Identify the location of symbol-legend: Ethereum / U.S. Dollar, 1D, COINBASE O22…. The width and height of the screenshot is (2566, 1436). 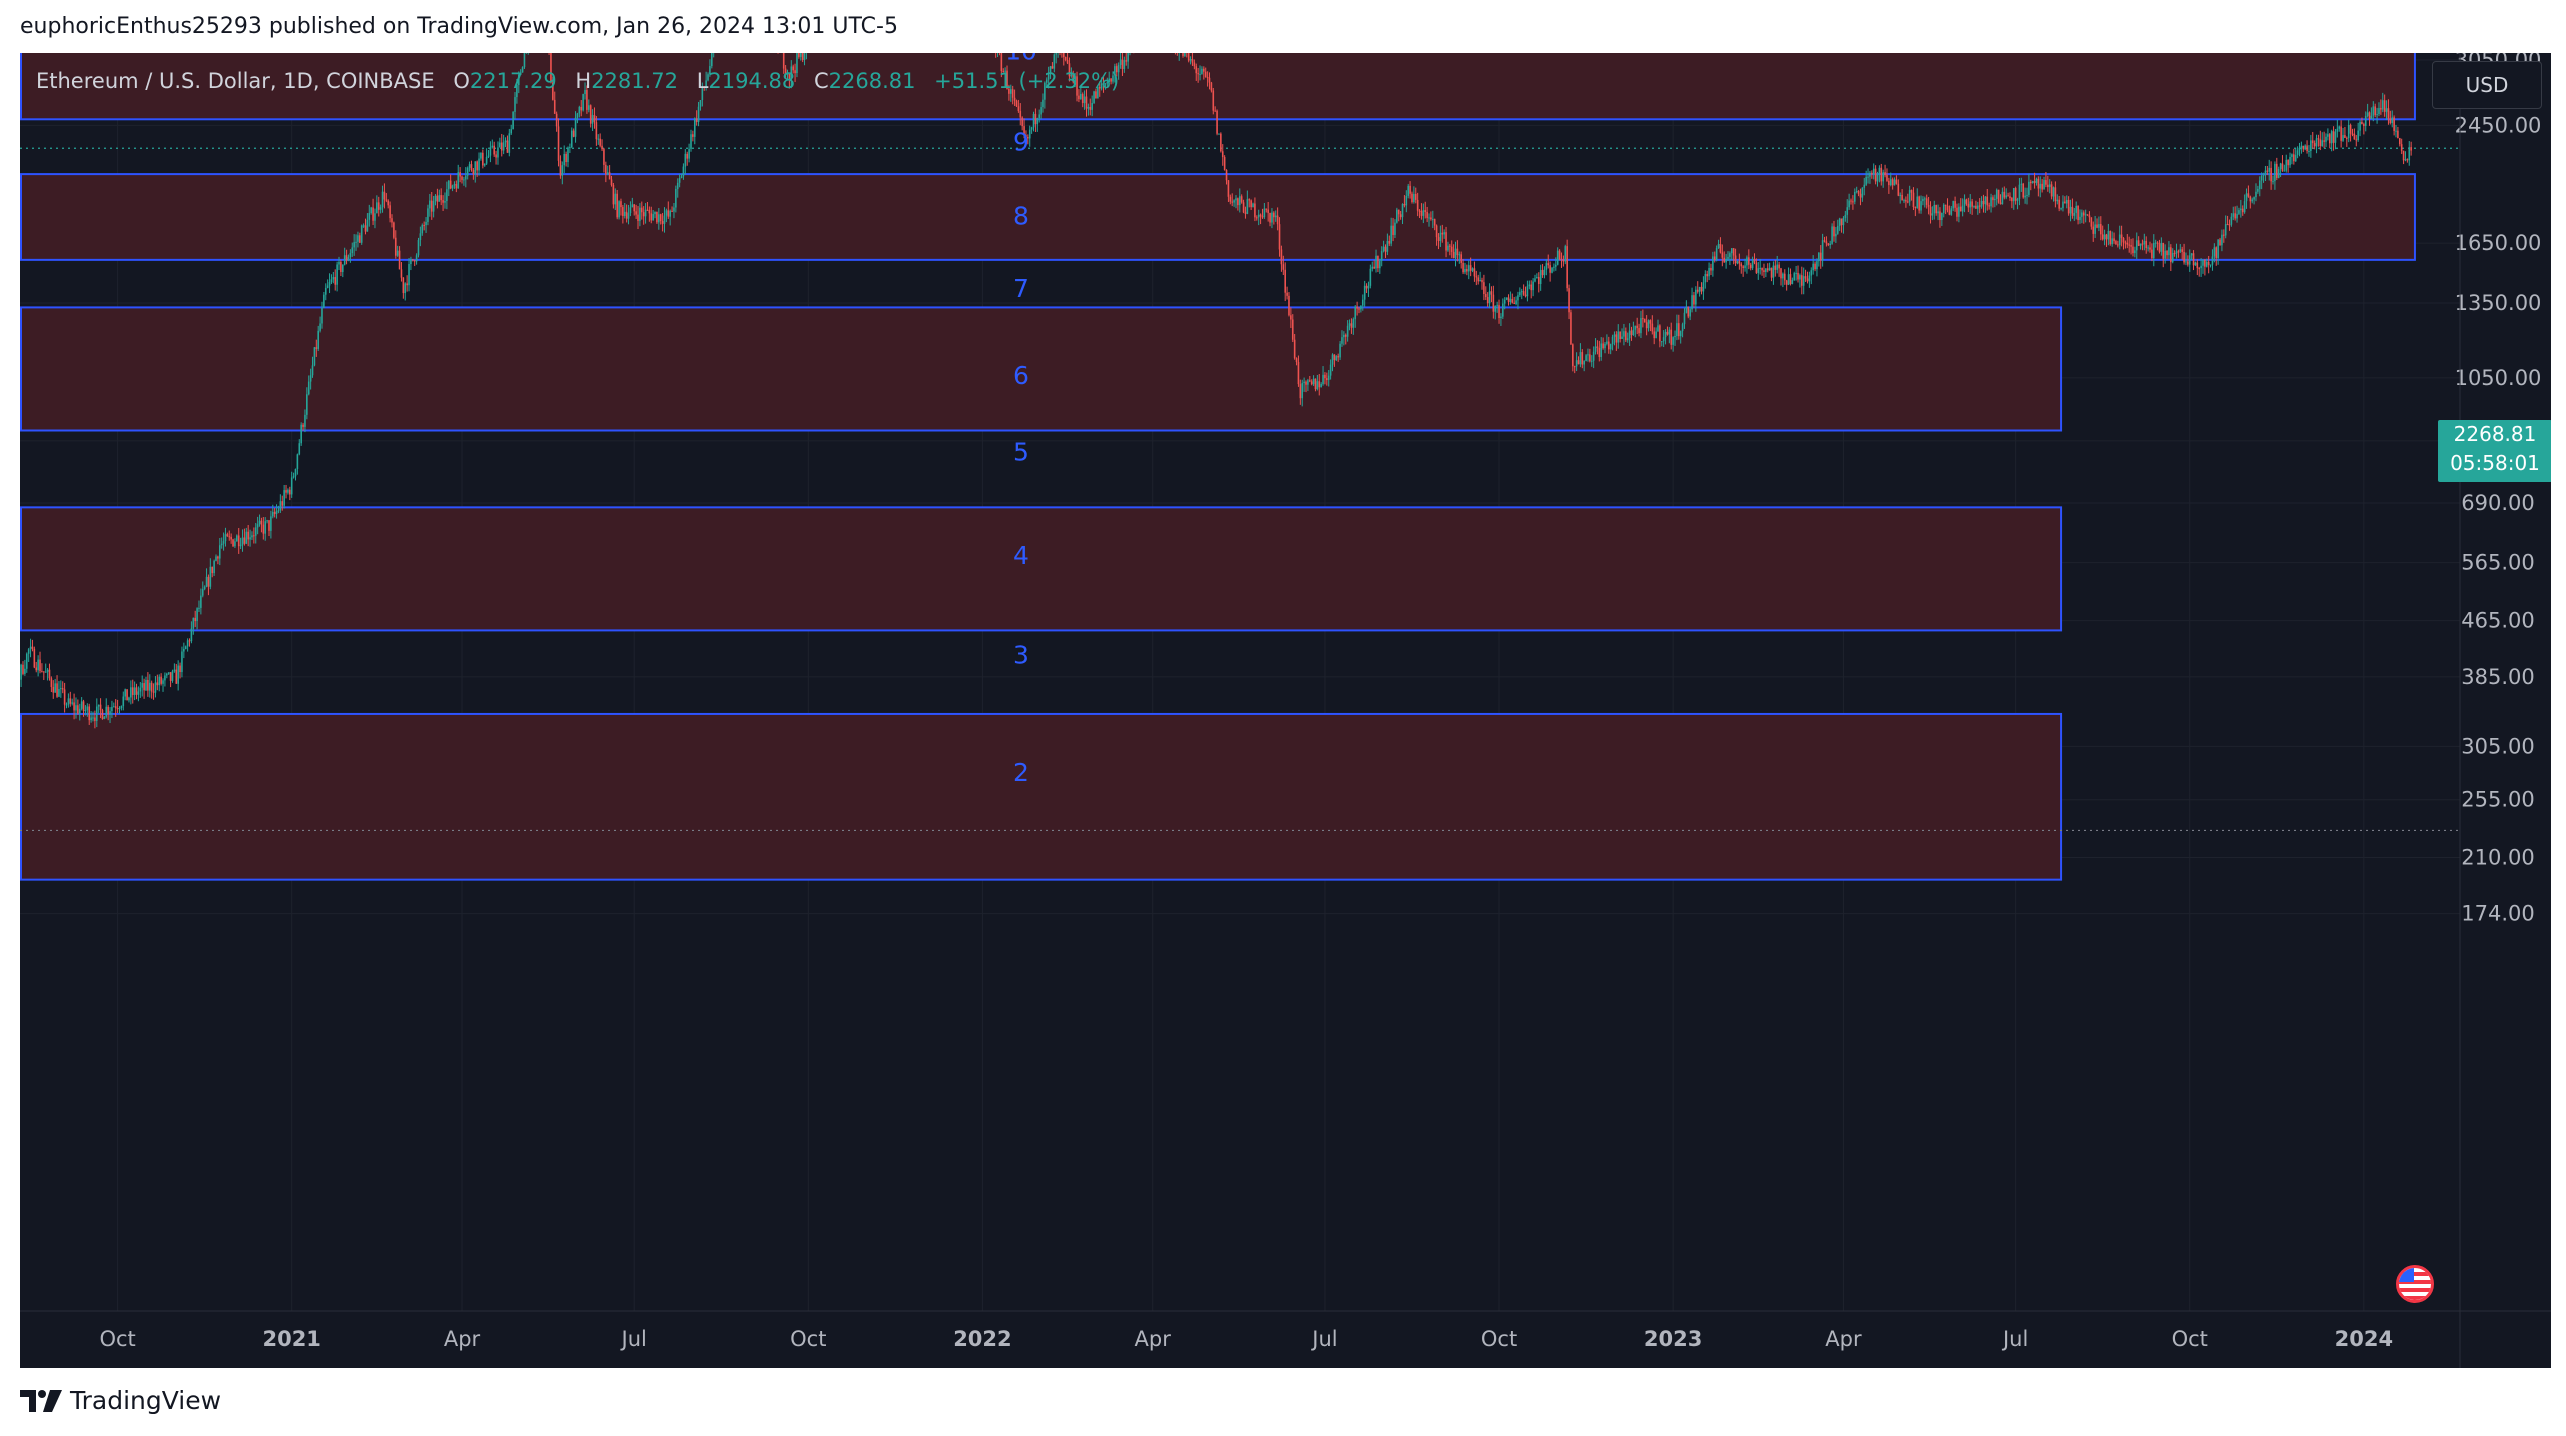
(577, 81).